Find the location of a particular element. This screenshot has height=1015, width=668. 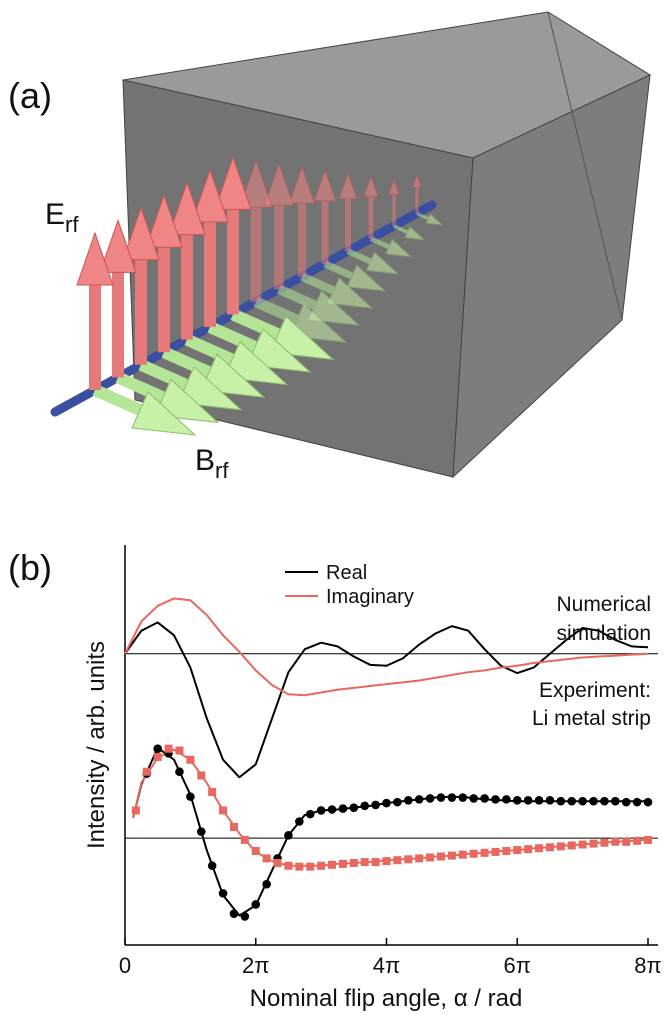

panel-label: (a) is located at coordinates (30, 95).